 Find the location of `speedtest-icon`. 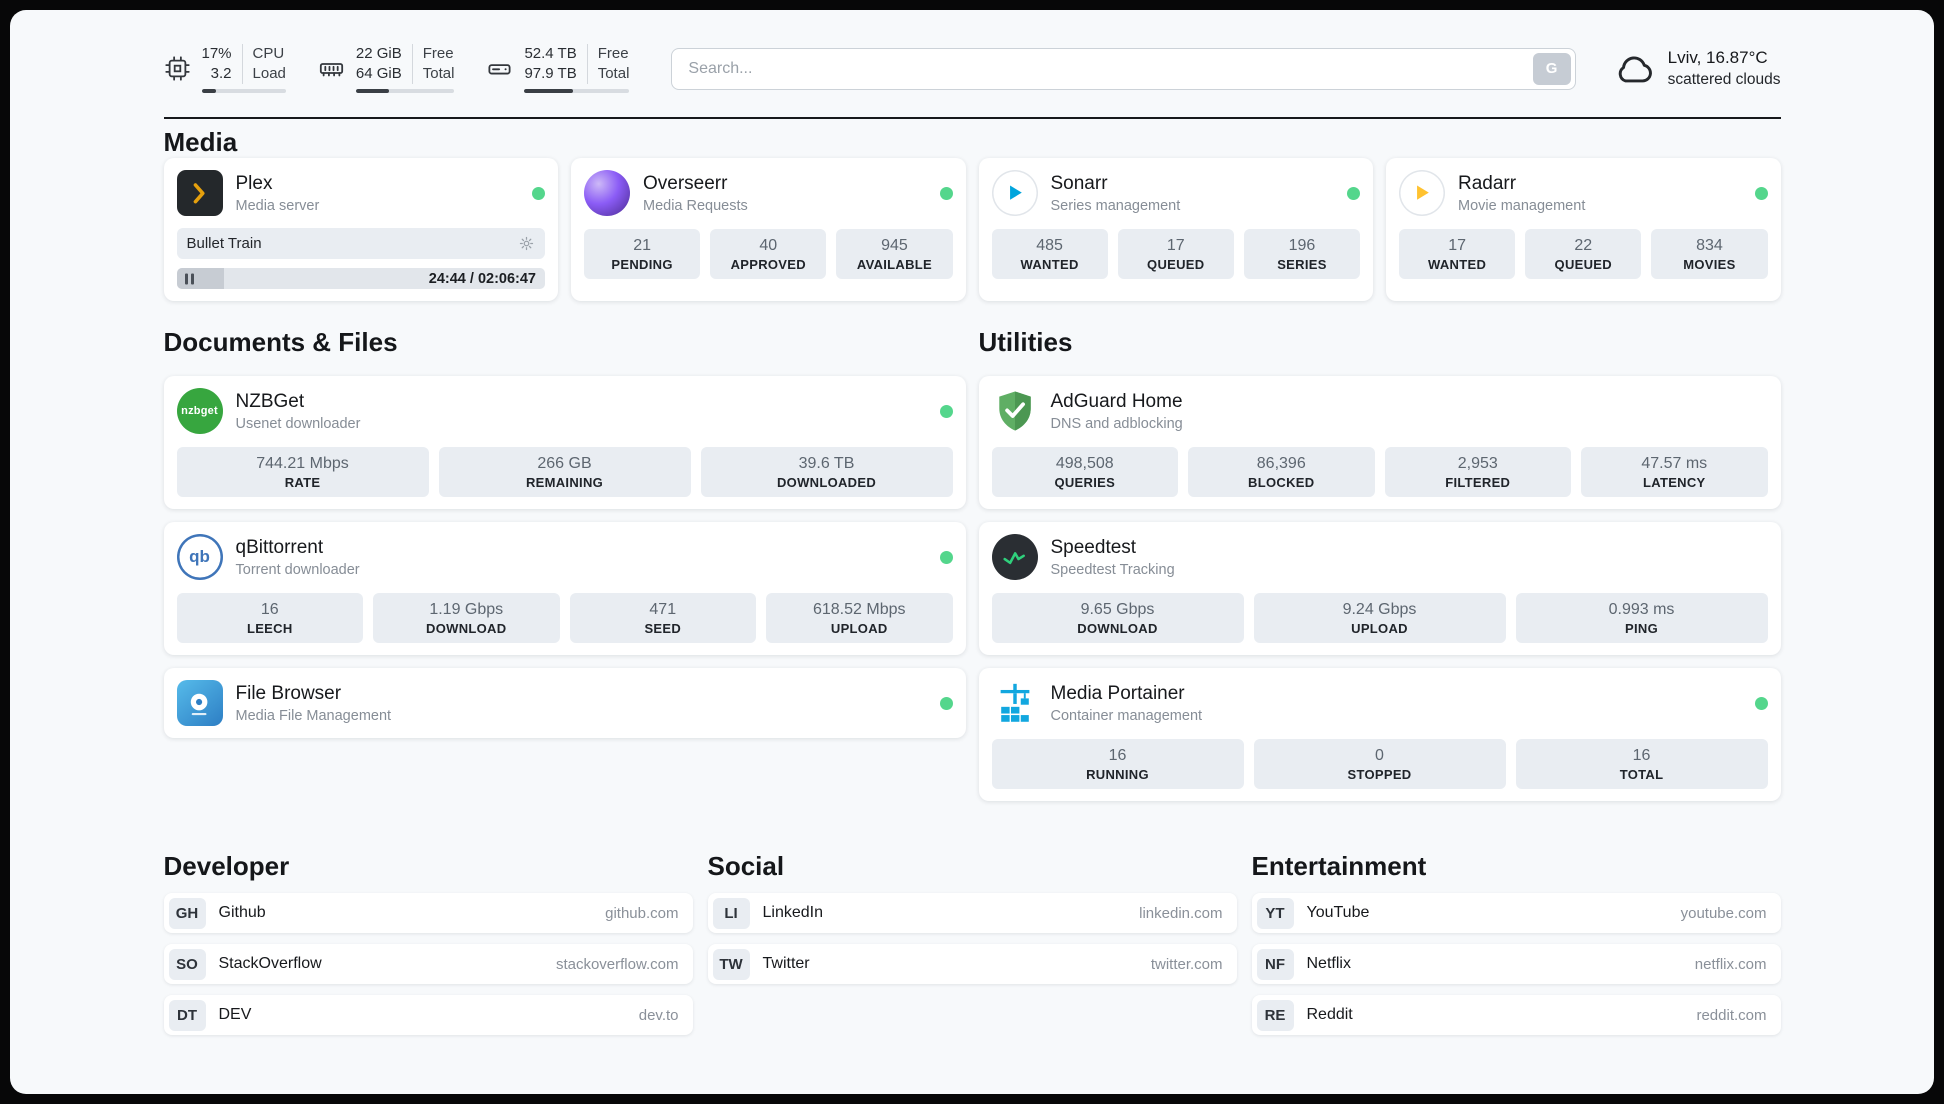

speedtest-icon is located at coordinates (1014, 557).